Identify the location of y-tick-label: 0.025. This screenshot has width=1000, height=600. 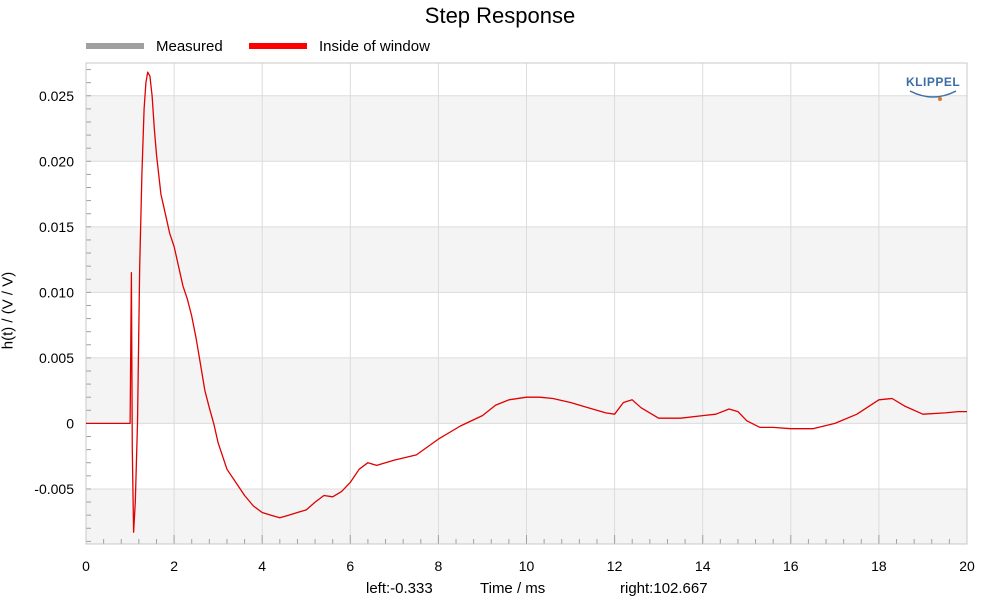
(56, 96).